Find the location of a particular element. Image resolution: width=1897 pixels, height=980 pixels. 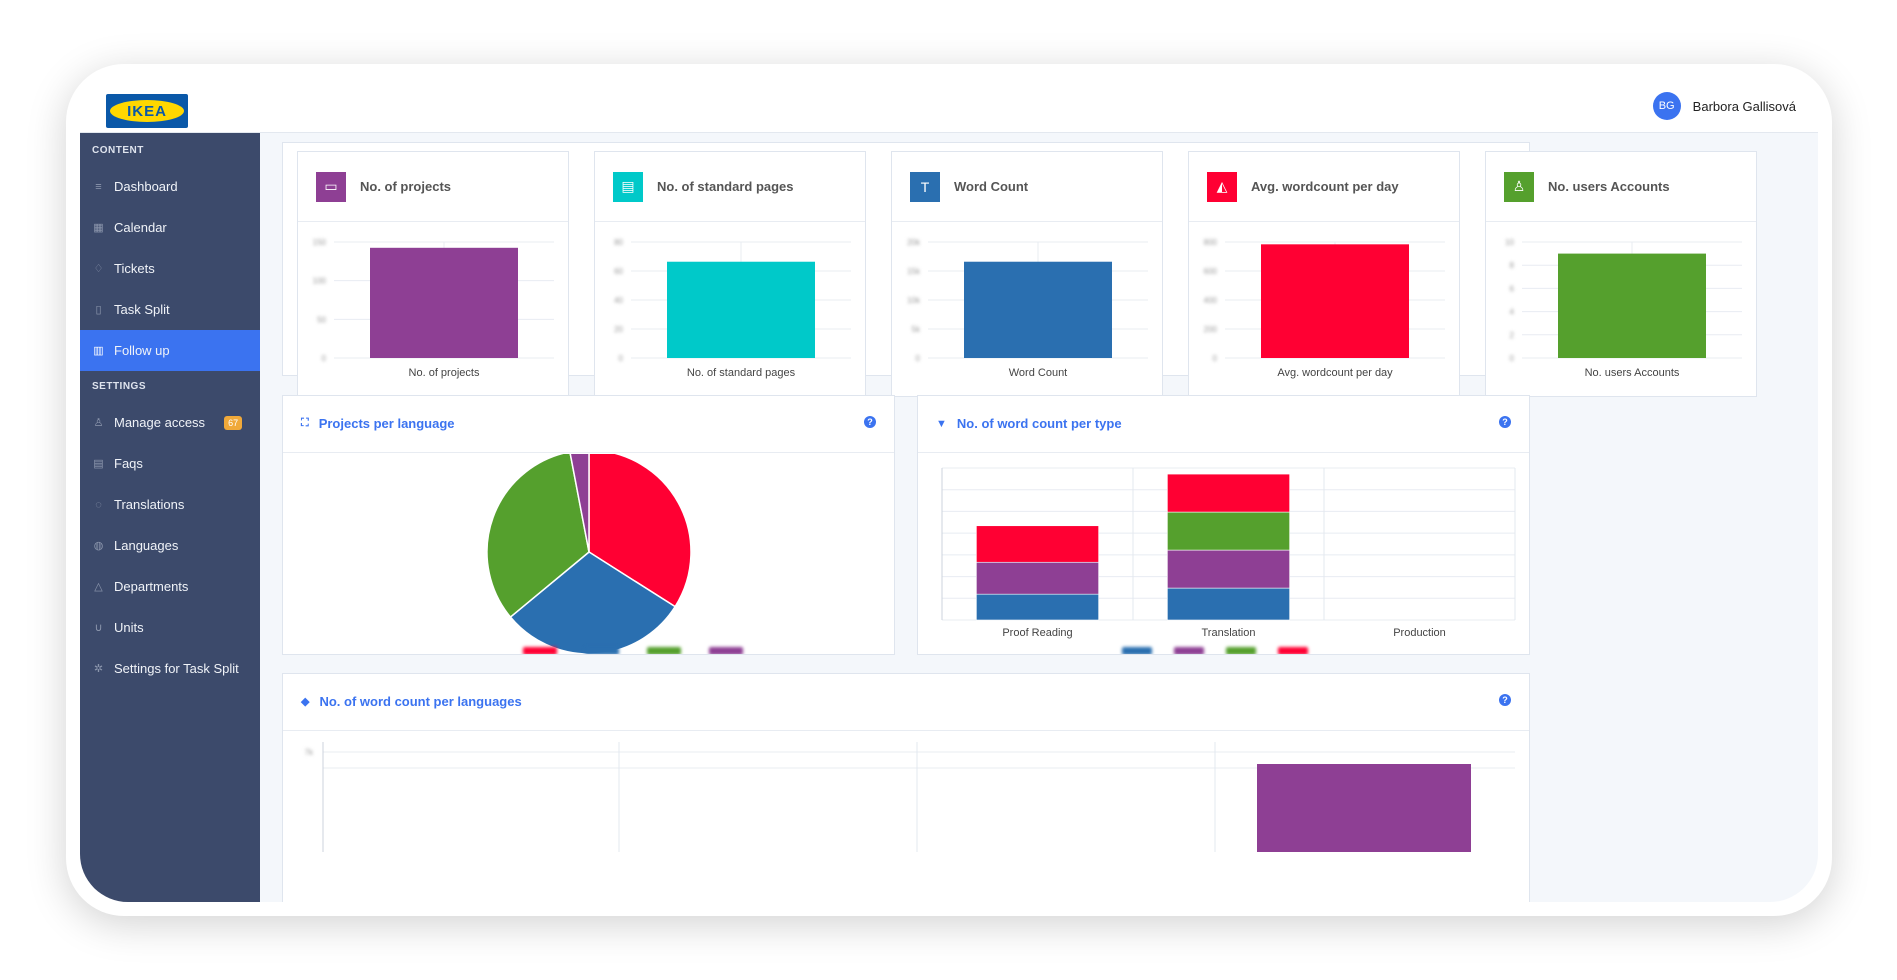

sidebar-item-label: Calendar is located at coordinates (140, 227).